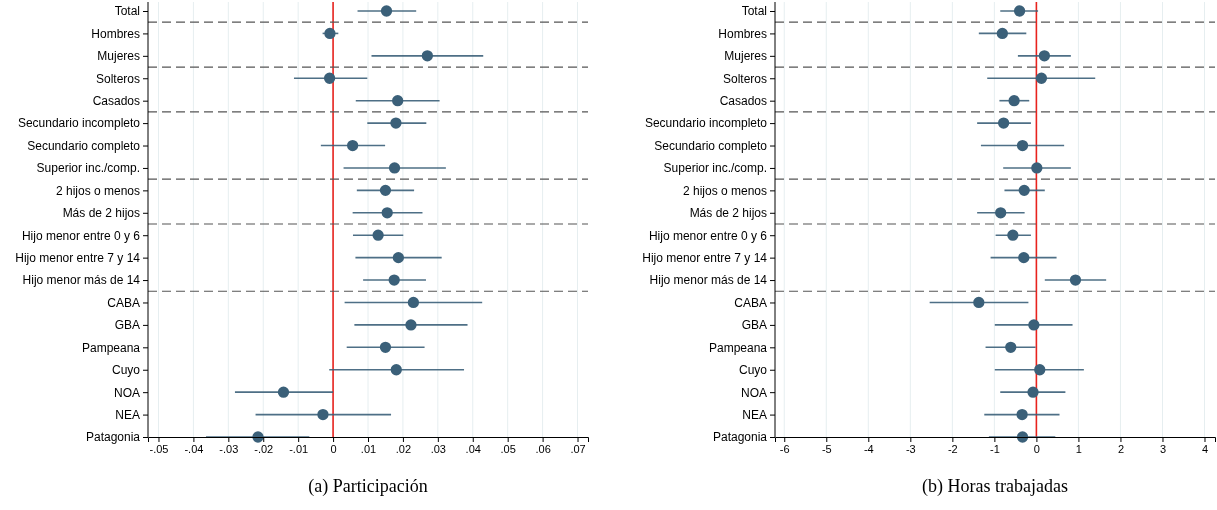  I want to click on x-tick-label: -.03, so click(229, 448).